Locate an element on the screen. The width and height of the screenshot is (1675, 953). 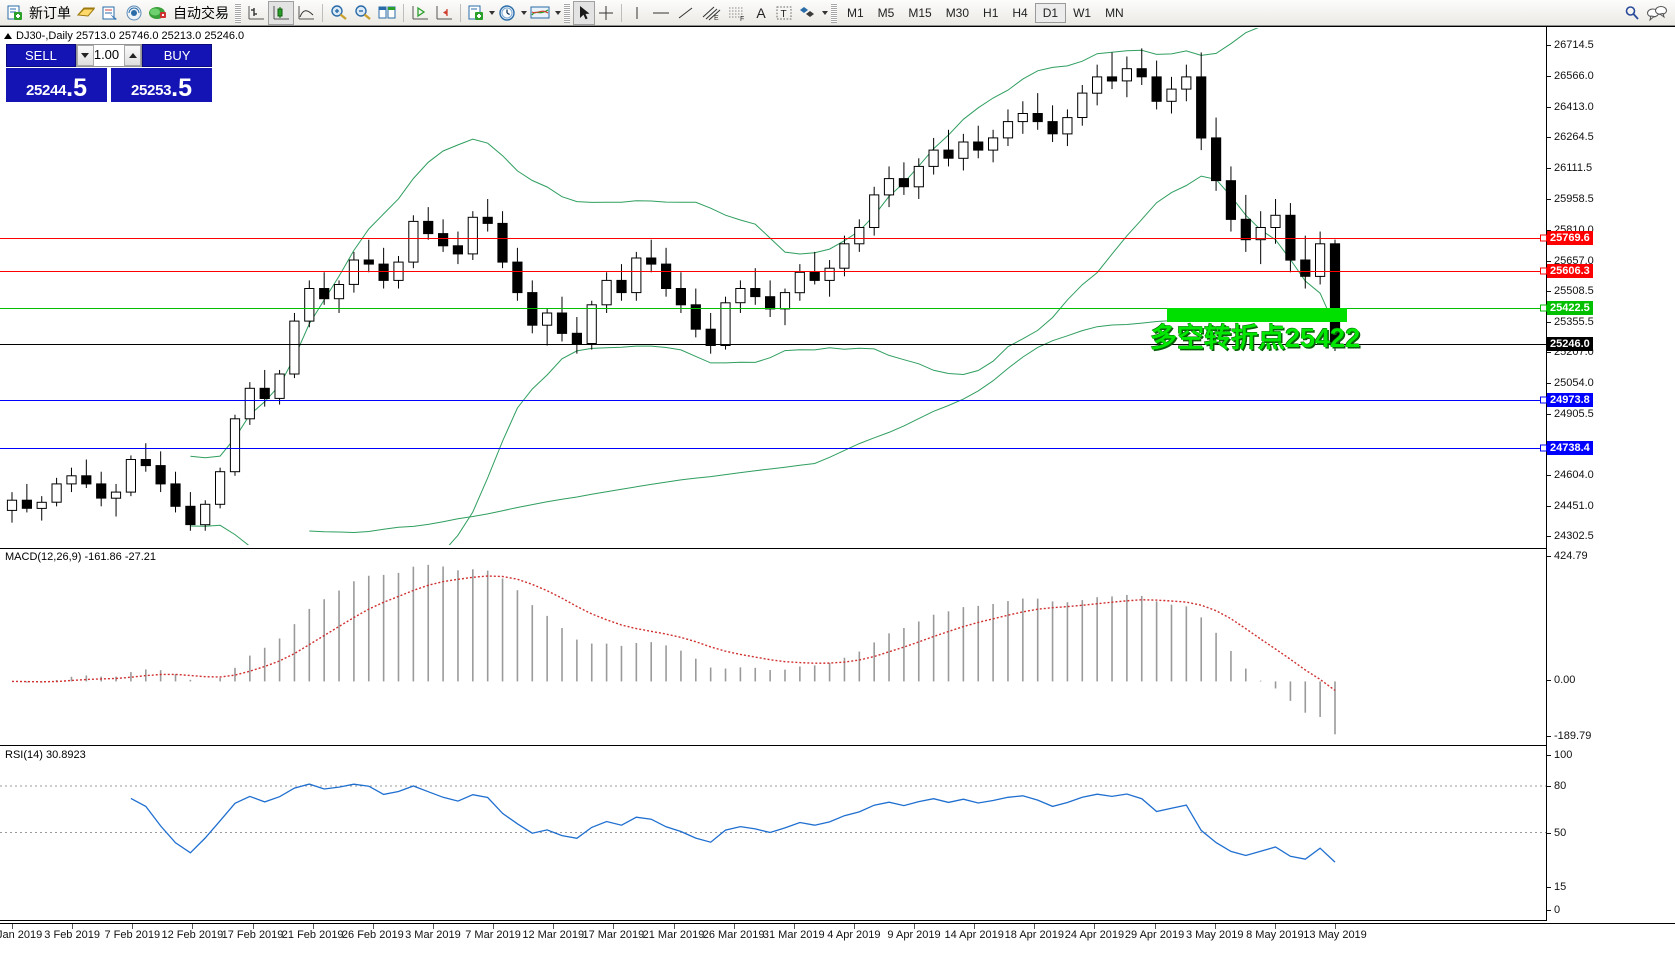
equidistant-channel-icon: E is located at coordinates (711, 13).